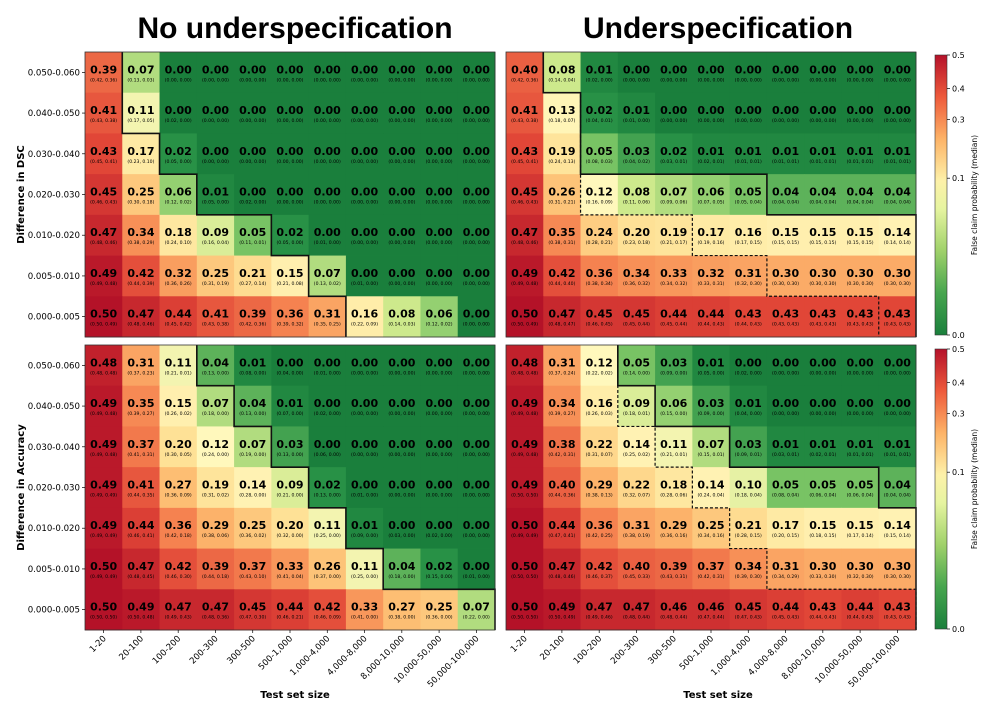 This screenshot has width=997, height=712. I want to click on cell-value-label: 0.44, so click(785, 607).